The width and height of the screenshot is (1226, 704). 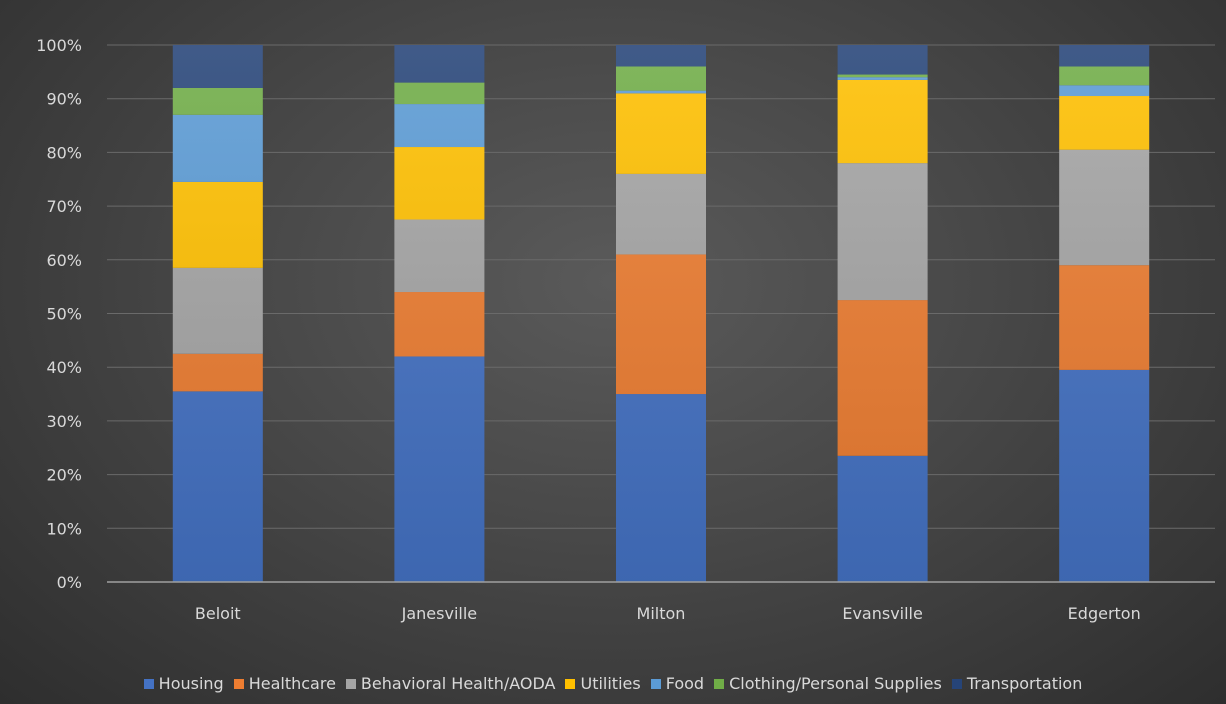 I want to click on legend-label: Food, so click(x=685, y=683).